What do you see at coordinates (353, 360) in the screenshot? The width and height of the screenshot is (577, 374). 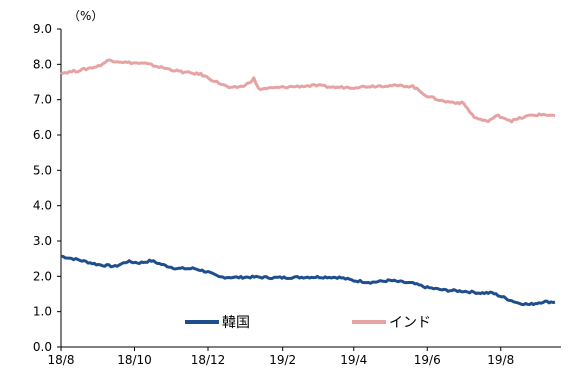 I see `x-tick-label: 19/4` at bounding box center [353, 360].